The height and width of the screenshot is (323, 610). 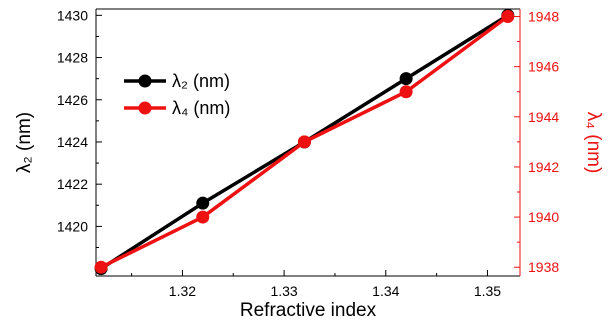 What do you see at coordinates (72, 142) in the screenshot?
I see `left-y-tick-label: 1424` at bounding box center [72, 142].